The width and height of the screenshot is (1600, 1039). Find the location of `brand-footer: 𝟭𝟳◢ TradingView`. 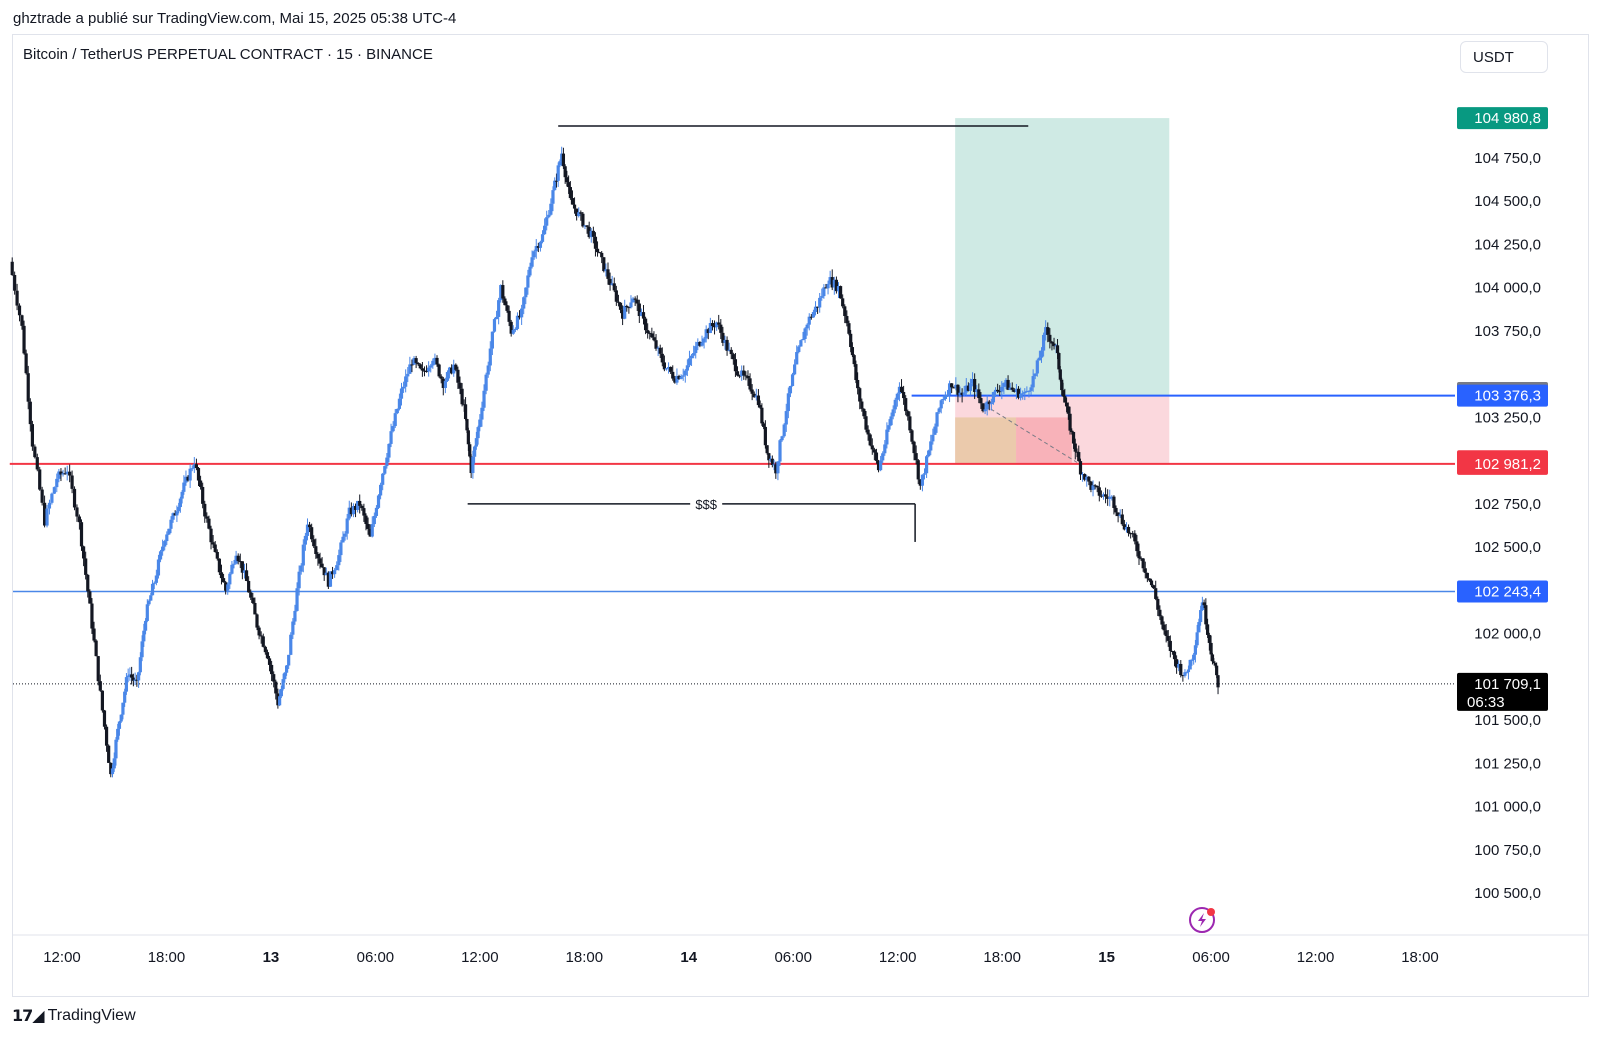

brand-footer: 𝟭𝟳◢ TradingView is located at coordinates (74, 1016).